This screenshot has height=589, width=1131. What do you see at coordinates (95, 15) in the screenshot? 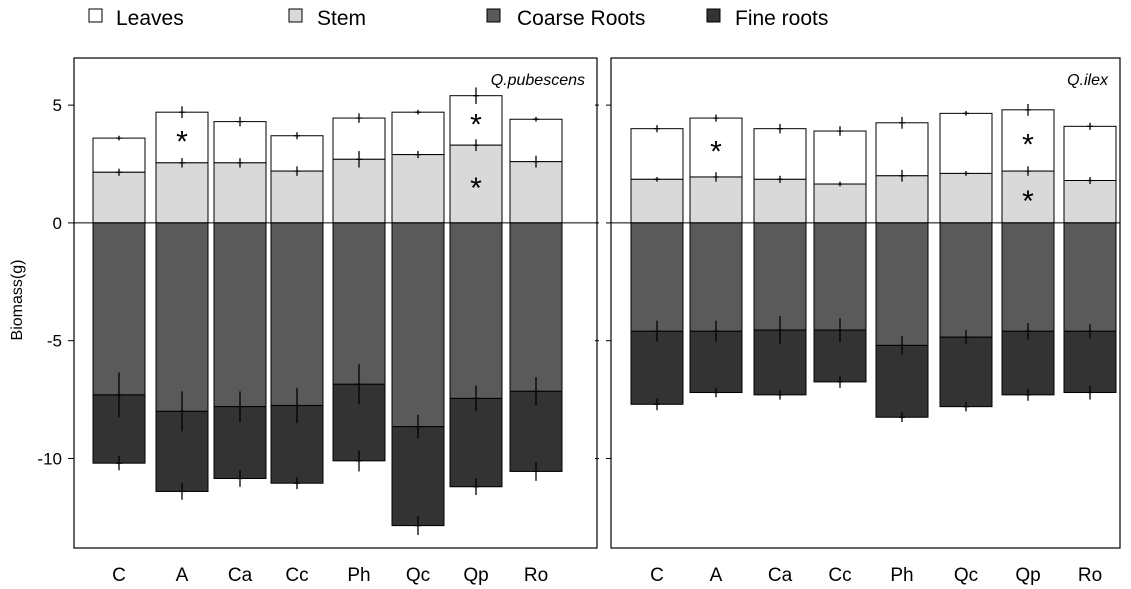
I see `legend-swatch-leaves` at bounding box center [95, 15].